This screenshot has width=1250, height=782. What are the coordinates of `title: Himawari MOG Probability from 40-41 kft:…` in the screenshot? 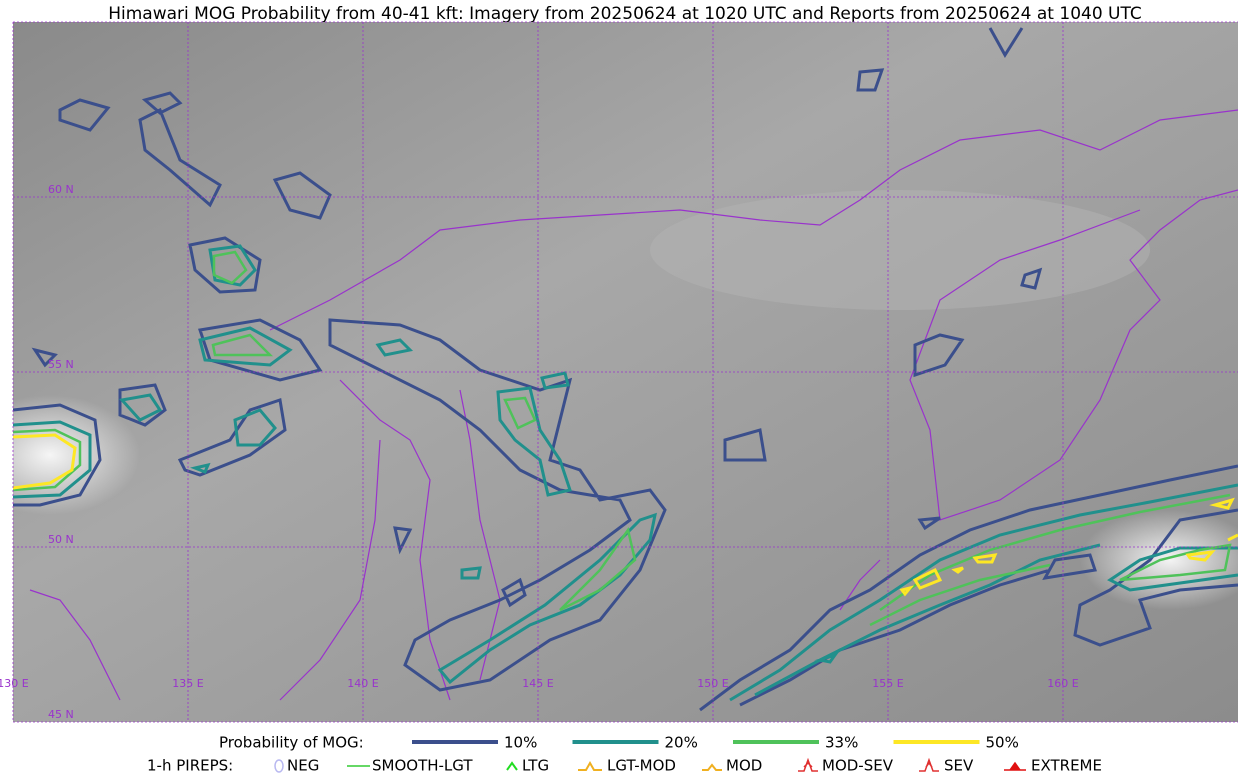 It's located at (625, 14).